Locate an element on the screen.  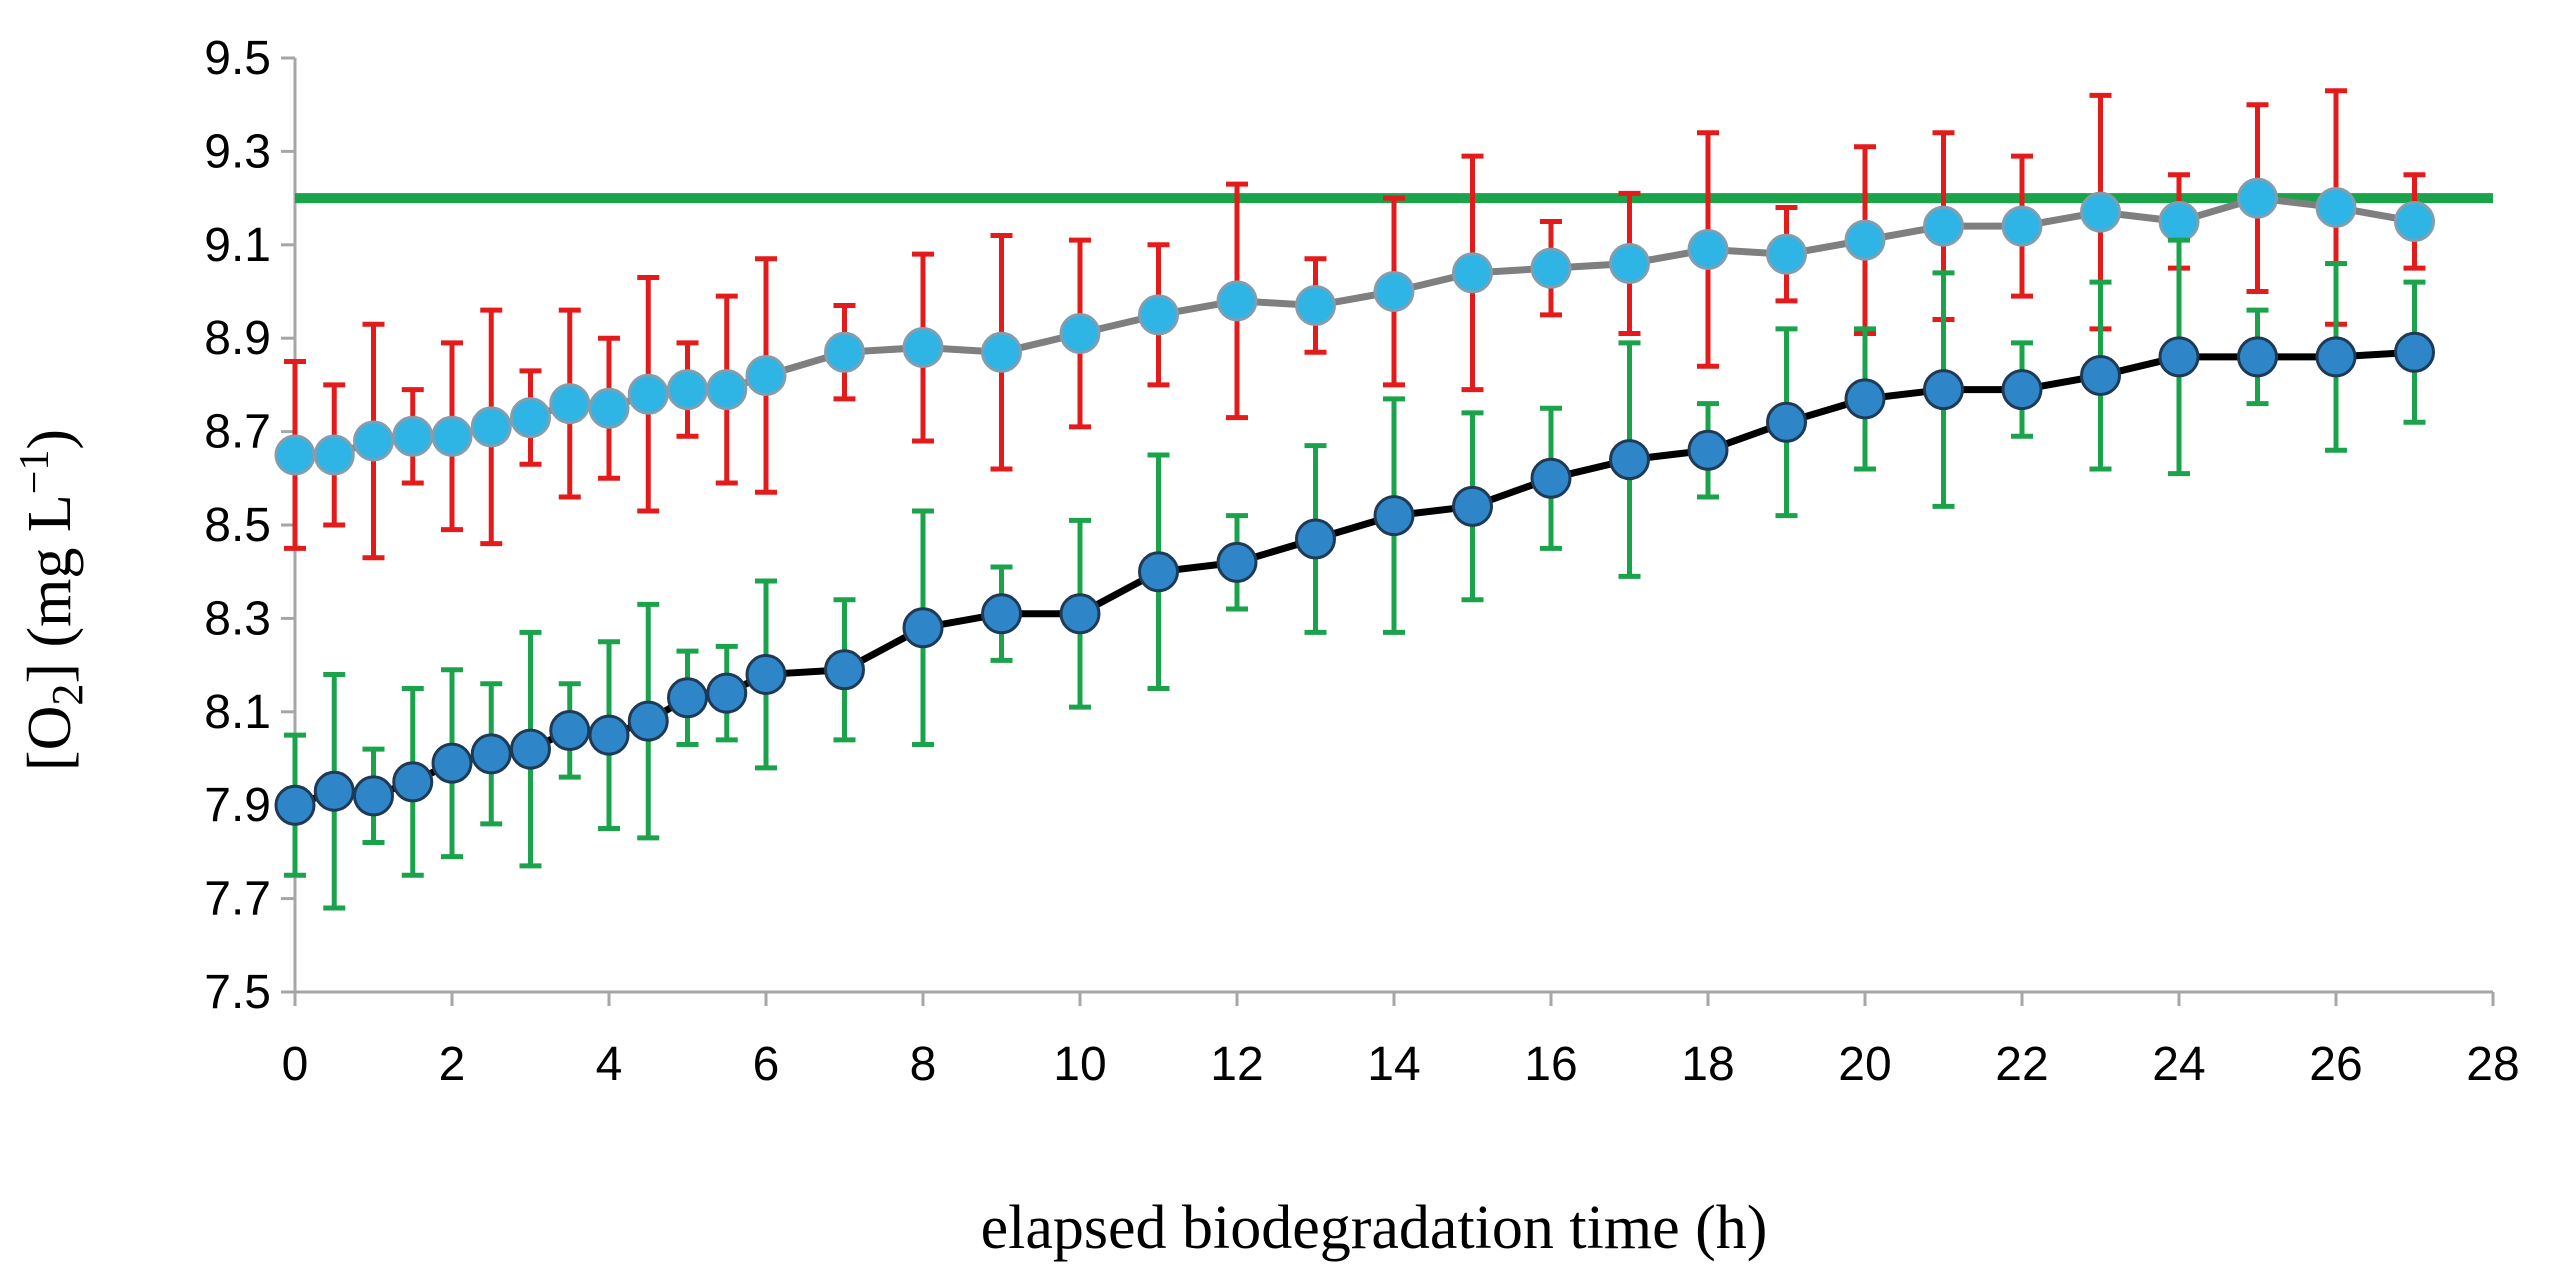
y-axis-title-suffix: ) is located at coordinates (50, 439).